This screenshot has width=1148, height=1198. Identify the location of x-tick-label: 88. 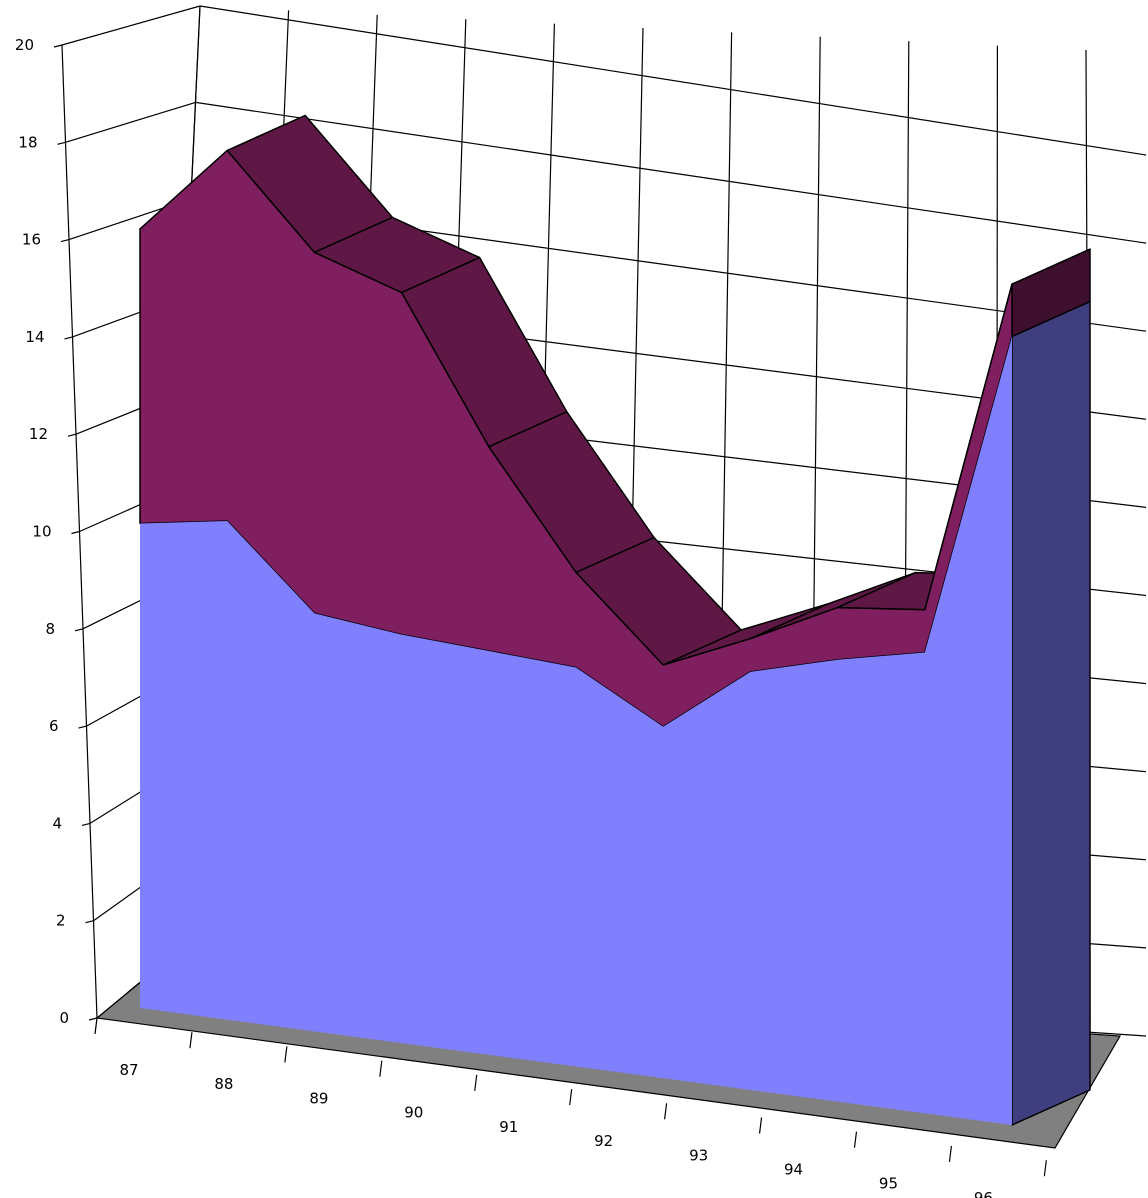
(223, 1084).